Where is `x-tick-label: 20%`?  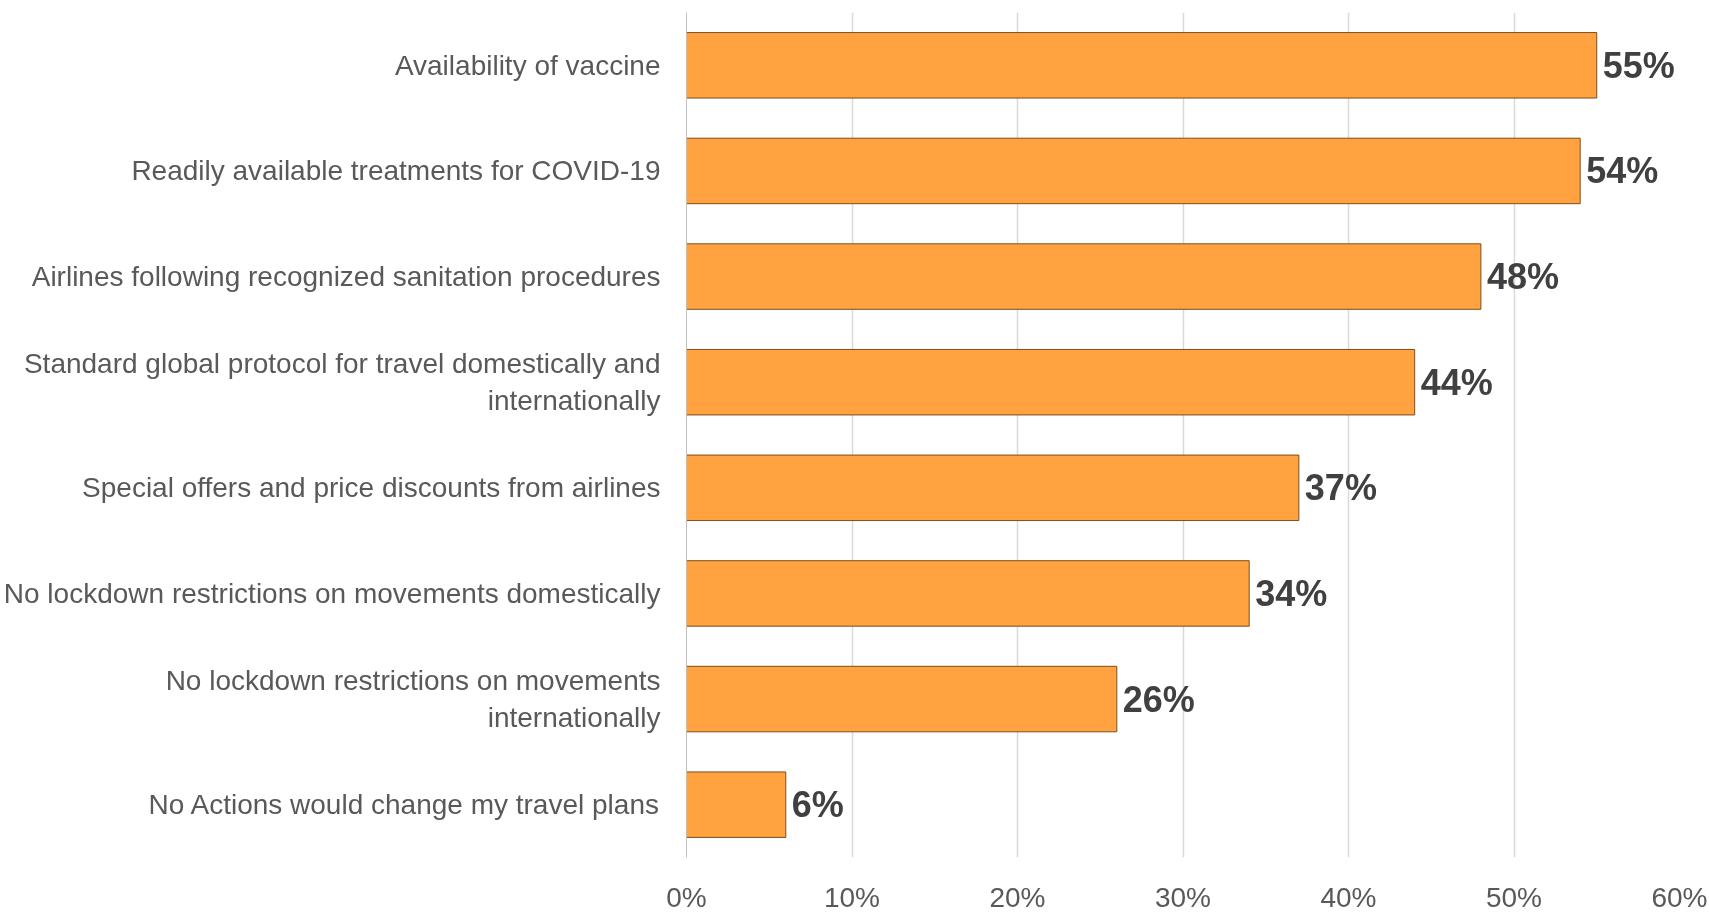
x-tick-label: 20% is located at coordinates (1017, 897).